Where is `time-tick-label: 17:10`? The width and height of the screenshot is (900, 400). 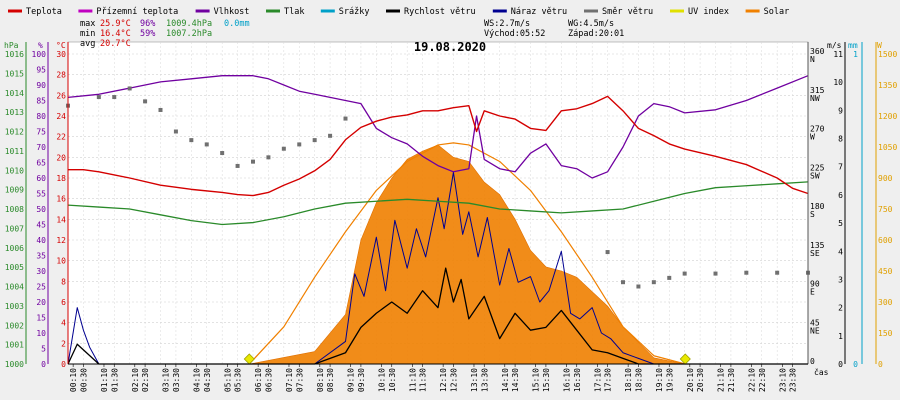 time-tick-label: 17:10 is located at coordinates (597, 380).